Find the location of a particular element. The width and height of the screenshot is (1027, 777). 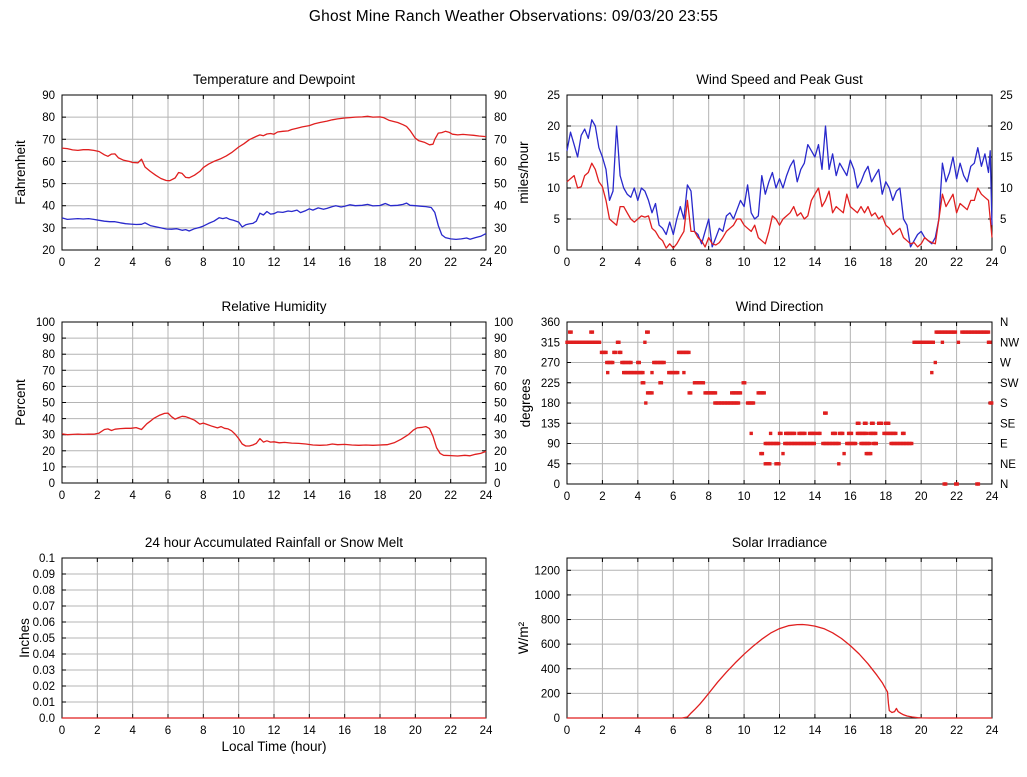

dewpoint-line is located at coordinates (274, 221).